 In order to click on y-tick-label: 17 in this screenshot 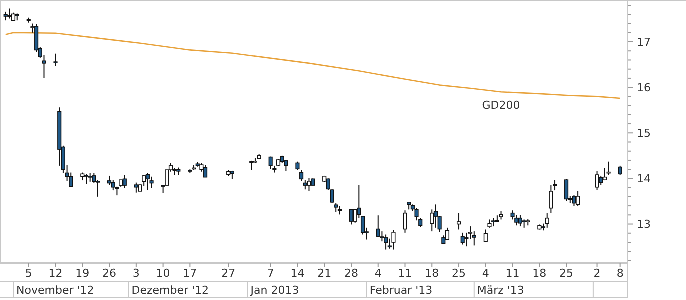, I will do `click(644, 42)`.